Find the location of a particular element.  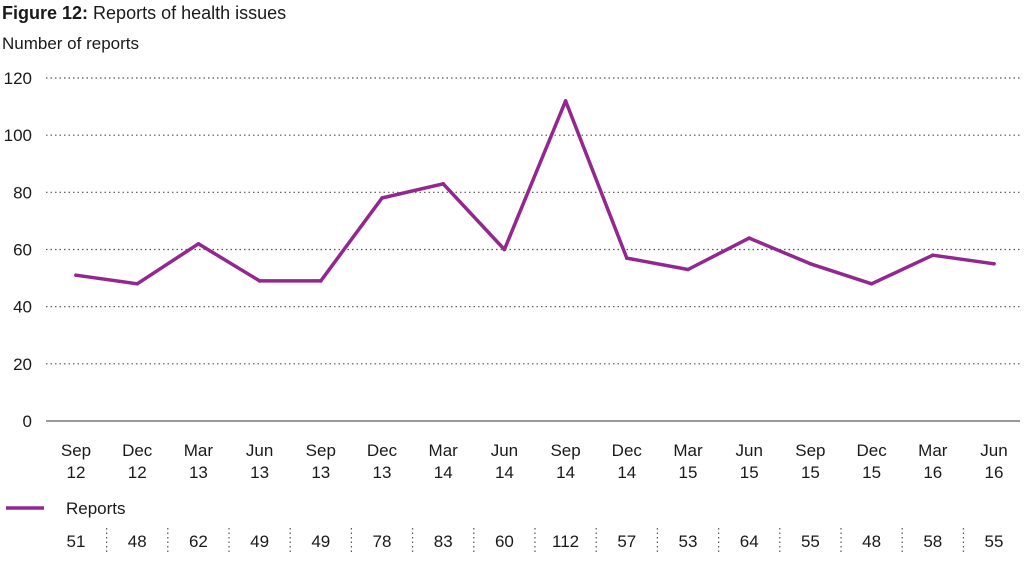

y-tick-label: 120 is located at coordinates (18, 78).